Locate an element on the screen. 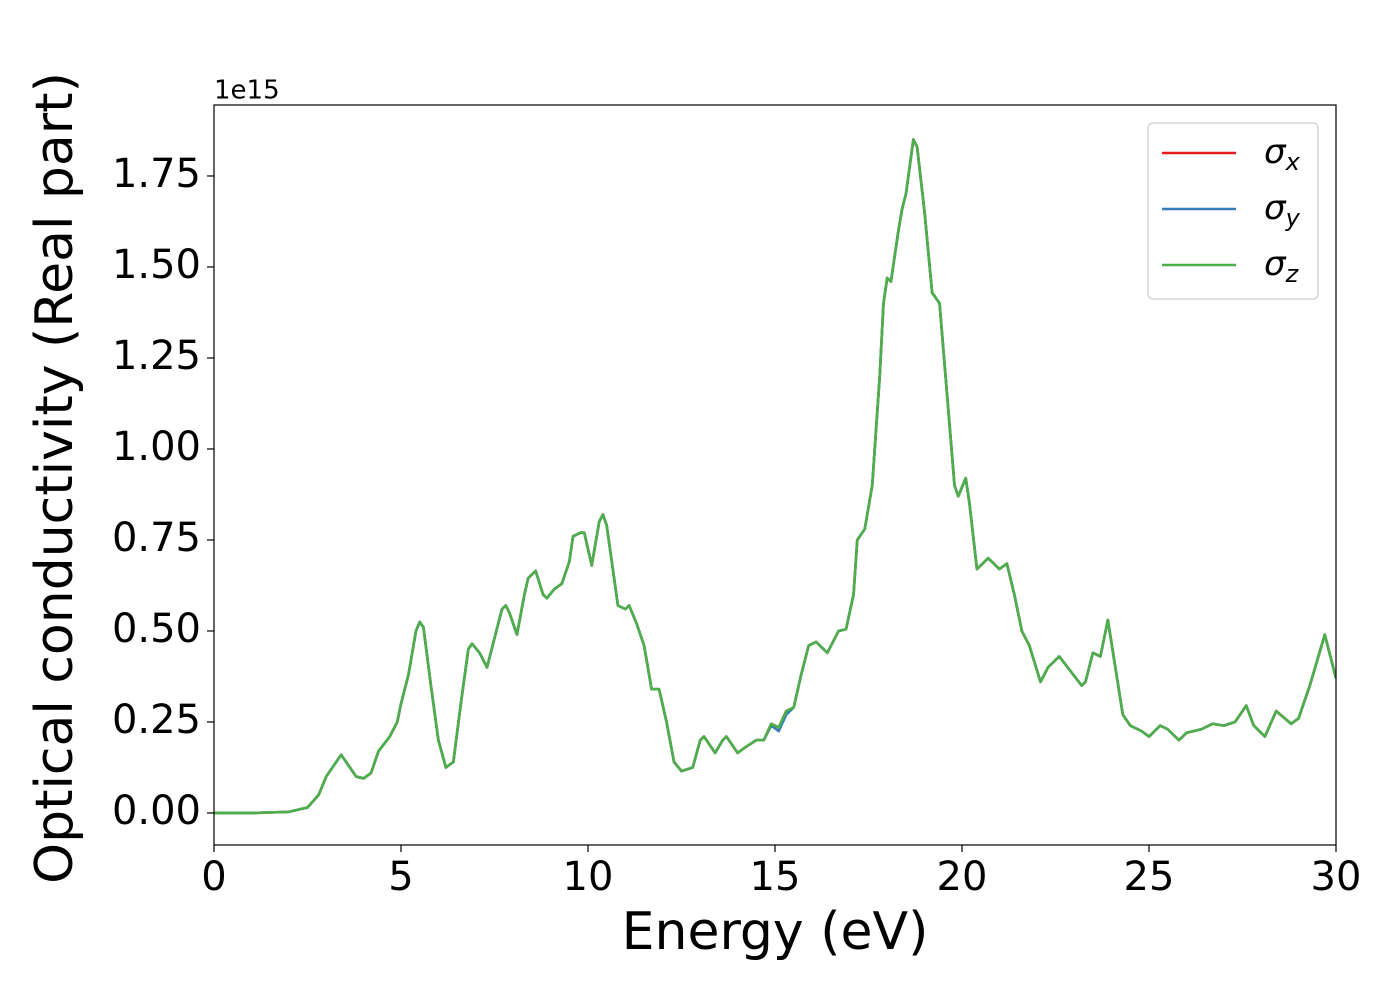 Image resolution: width=1400 pixels, height=1000 pixels. y-axis-label: Optical conductivity (Real part) is located at coordinates (55, 478).